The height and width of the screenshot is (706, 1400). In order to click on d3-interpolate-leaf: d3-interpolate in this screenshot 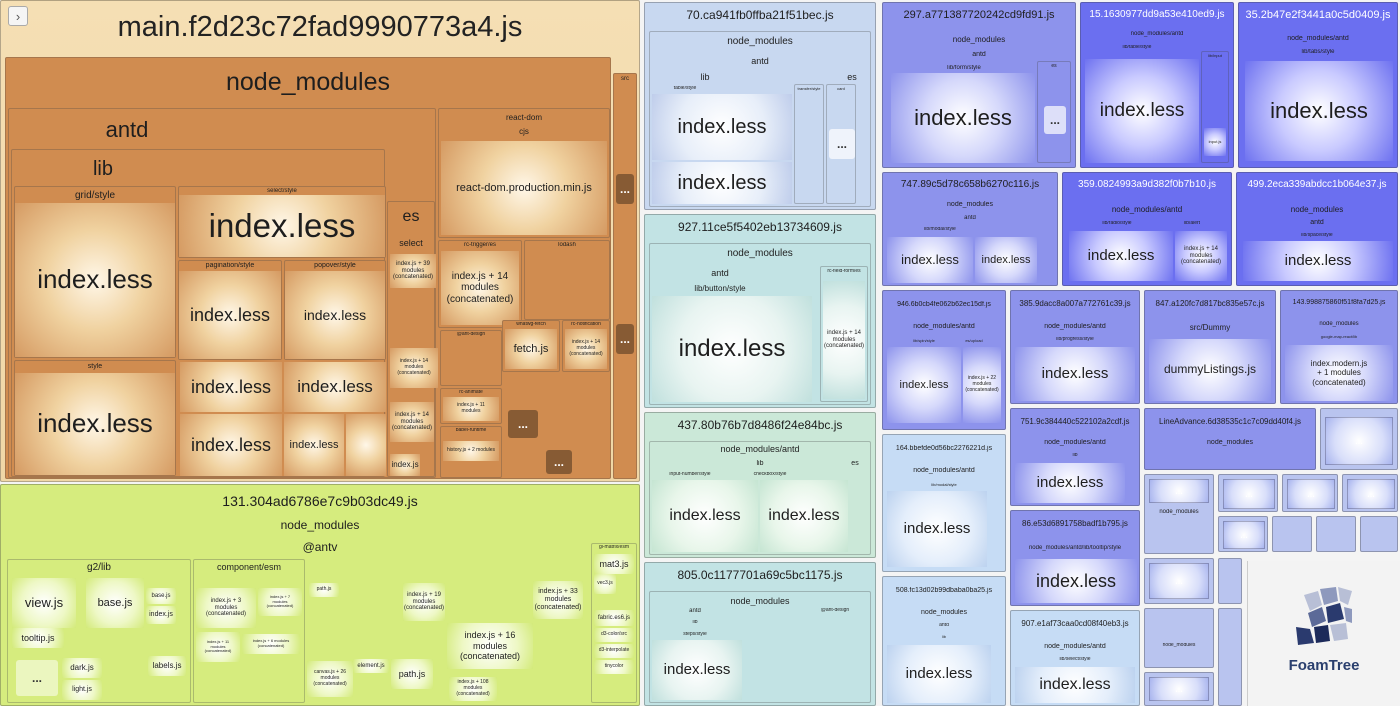, I will do `click(614, 651)`.